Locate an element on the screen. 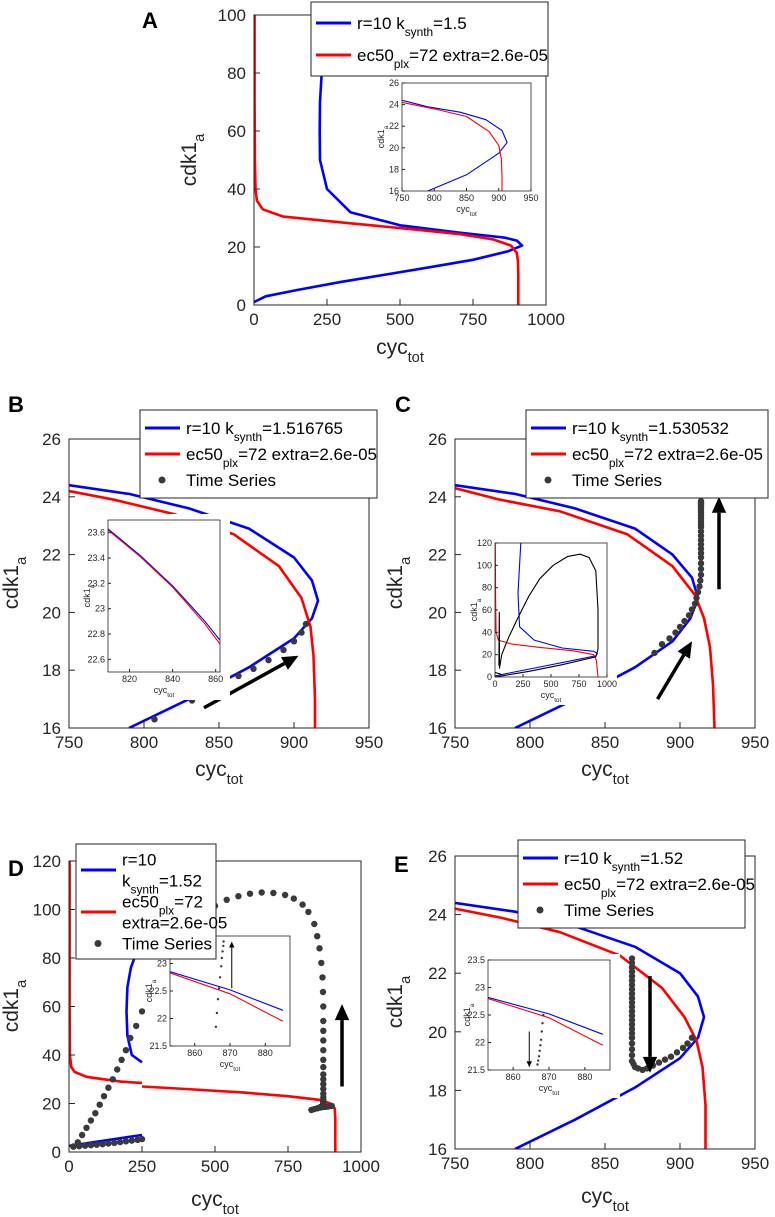  y-tick-label: 80 is located at coordinates (487, 588).